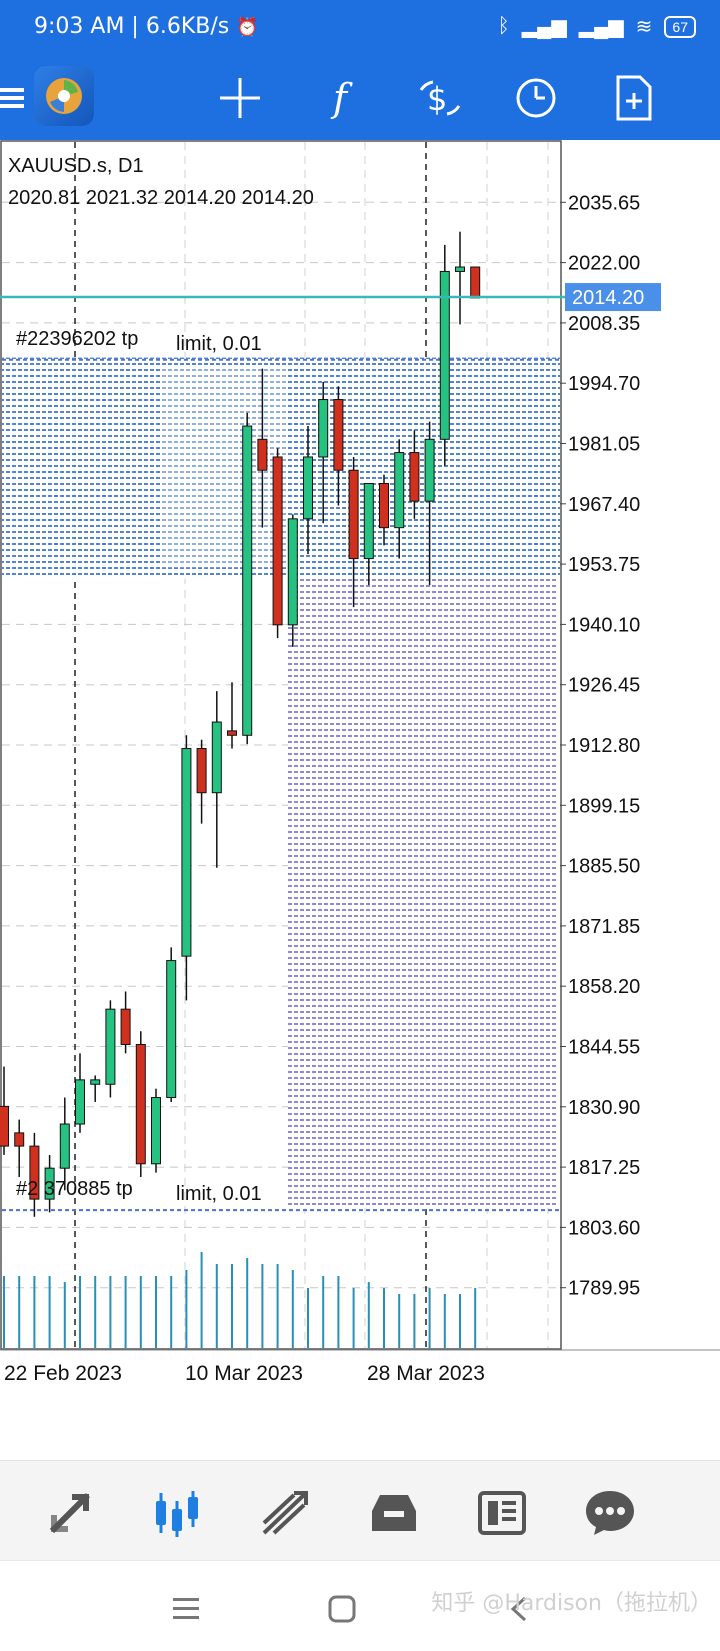 The image size is (720, 1651). I want to click on y-tick-label: 1926.45, so click(604, 686).